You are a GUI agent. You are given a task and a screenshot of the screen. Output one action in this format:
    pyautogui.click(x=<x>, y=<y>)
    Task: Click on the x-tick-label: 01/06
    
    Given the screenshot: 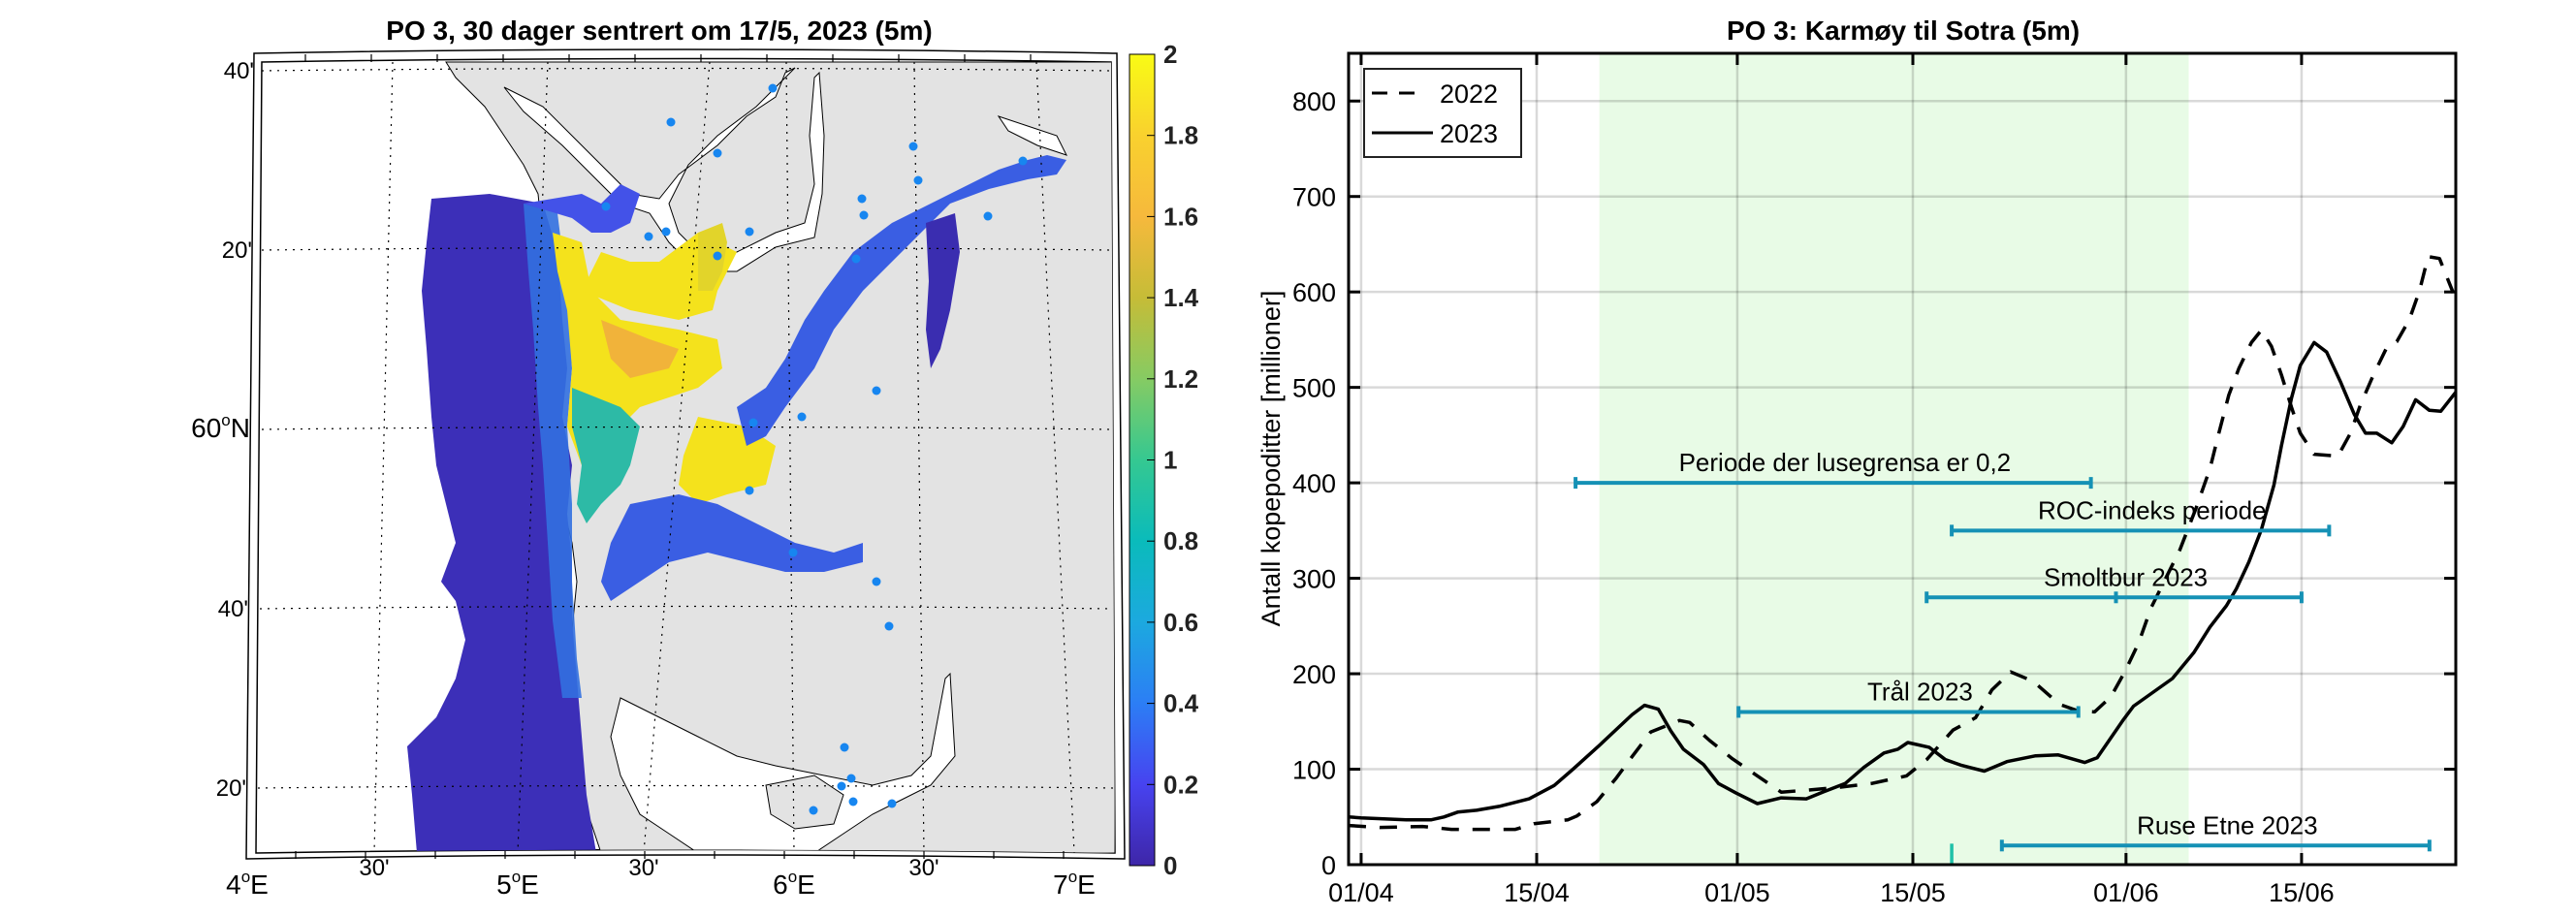 What is the action you would take?
    pyautogui.click(x=2126, y=893)
    